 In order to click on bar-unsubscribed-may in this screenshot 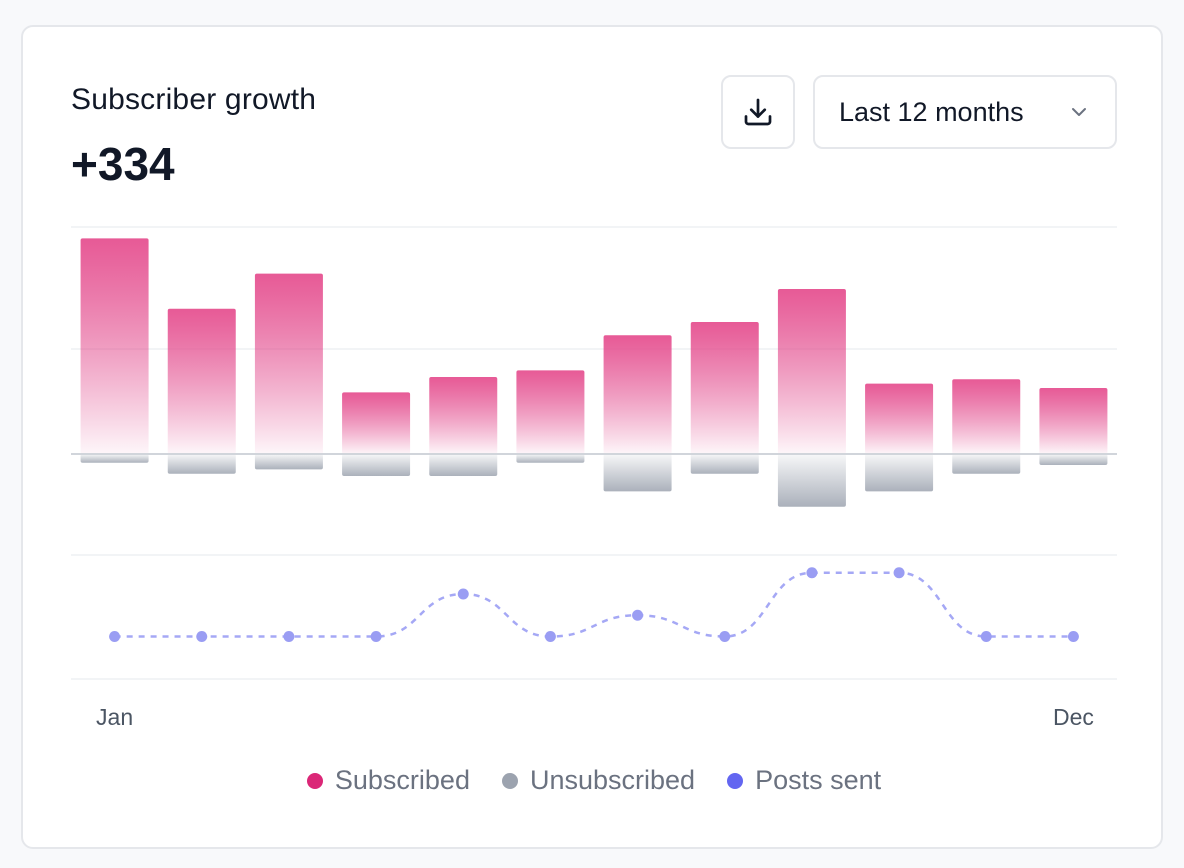, I will do `click(463, 465)`.